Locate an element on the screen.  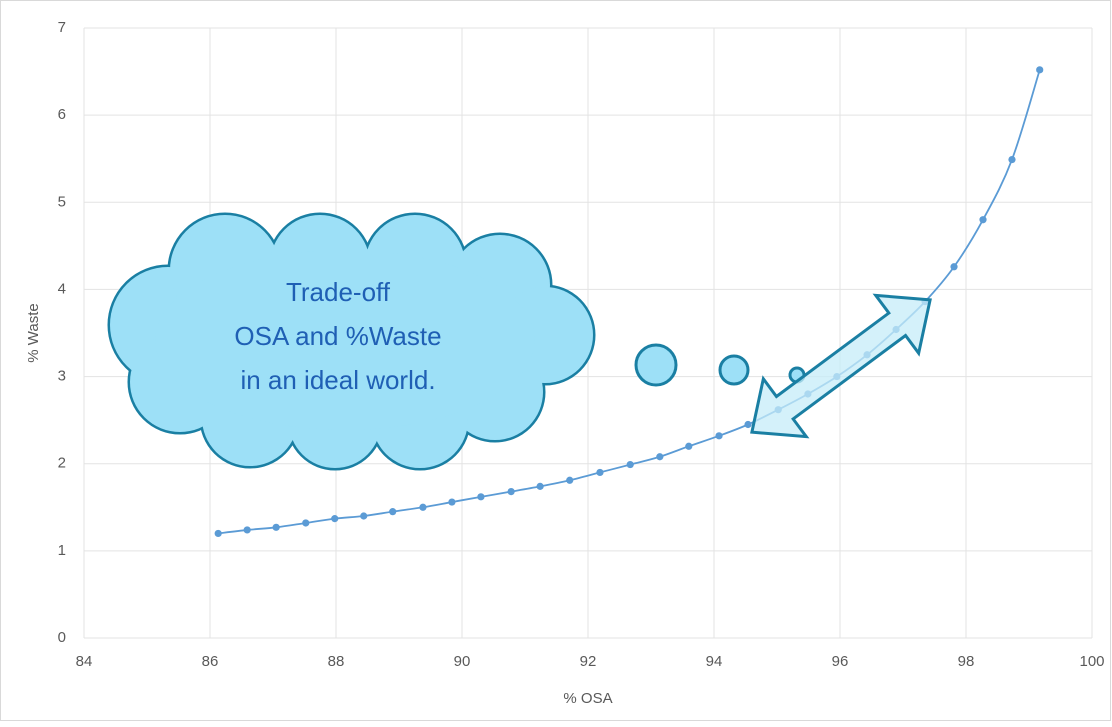
thought-bubbles is located at coordinates (720, 365).